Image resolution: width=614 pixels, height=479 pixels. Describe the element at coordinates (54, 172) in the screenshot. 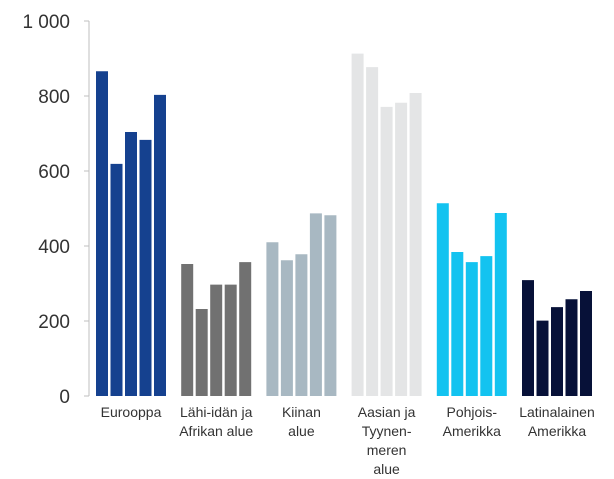

I see `y-tick-label: 600` at that location.